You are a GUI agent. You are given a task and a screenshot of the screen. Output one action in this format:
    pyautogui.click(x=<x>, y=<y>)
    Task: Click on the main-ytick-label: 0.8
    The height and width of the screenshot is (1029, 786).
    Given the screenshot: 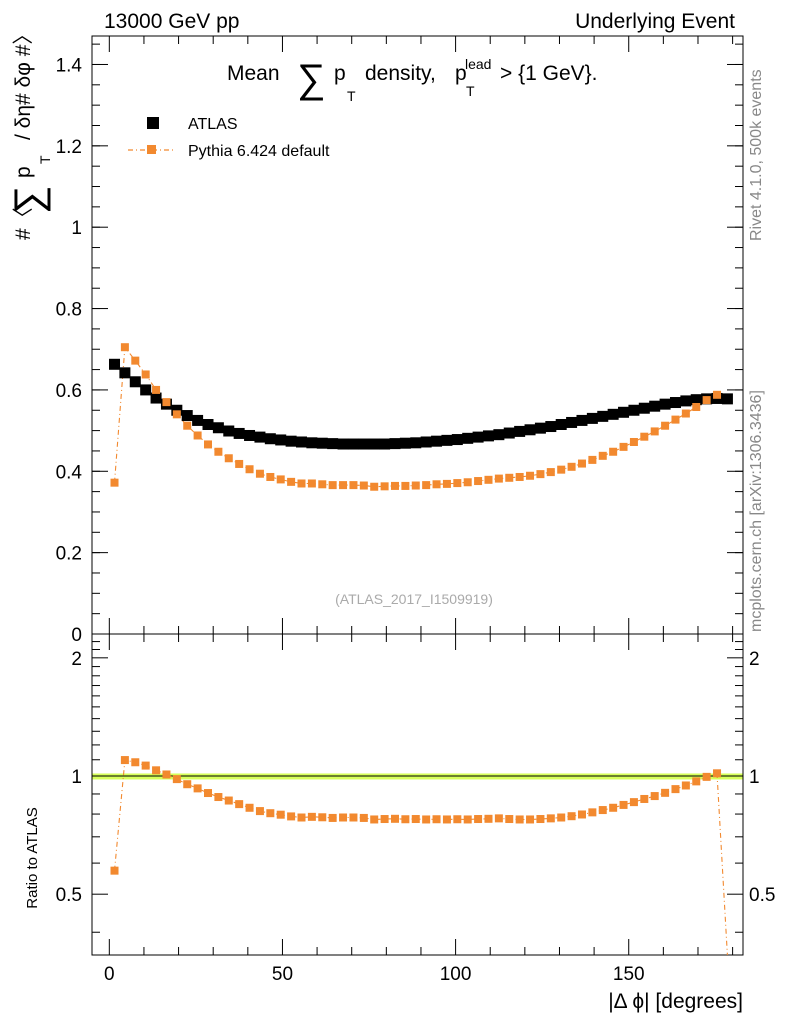 What is the action you would take?
    pyautogui.click(x=69, y=310)
    